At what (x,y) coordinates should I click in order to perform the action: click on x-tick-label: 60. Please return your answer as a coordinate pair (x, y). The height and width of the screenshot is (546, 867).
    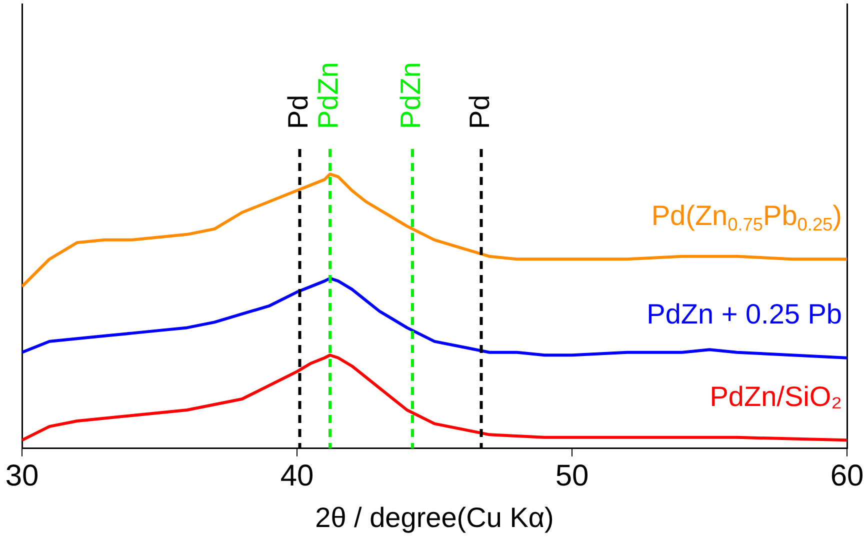
    Looking at the image, I should click on (847, 476).